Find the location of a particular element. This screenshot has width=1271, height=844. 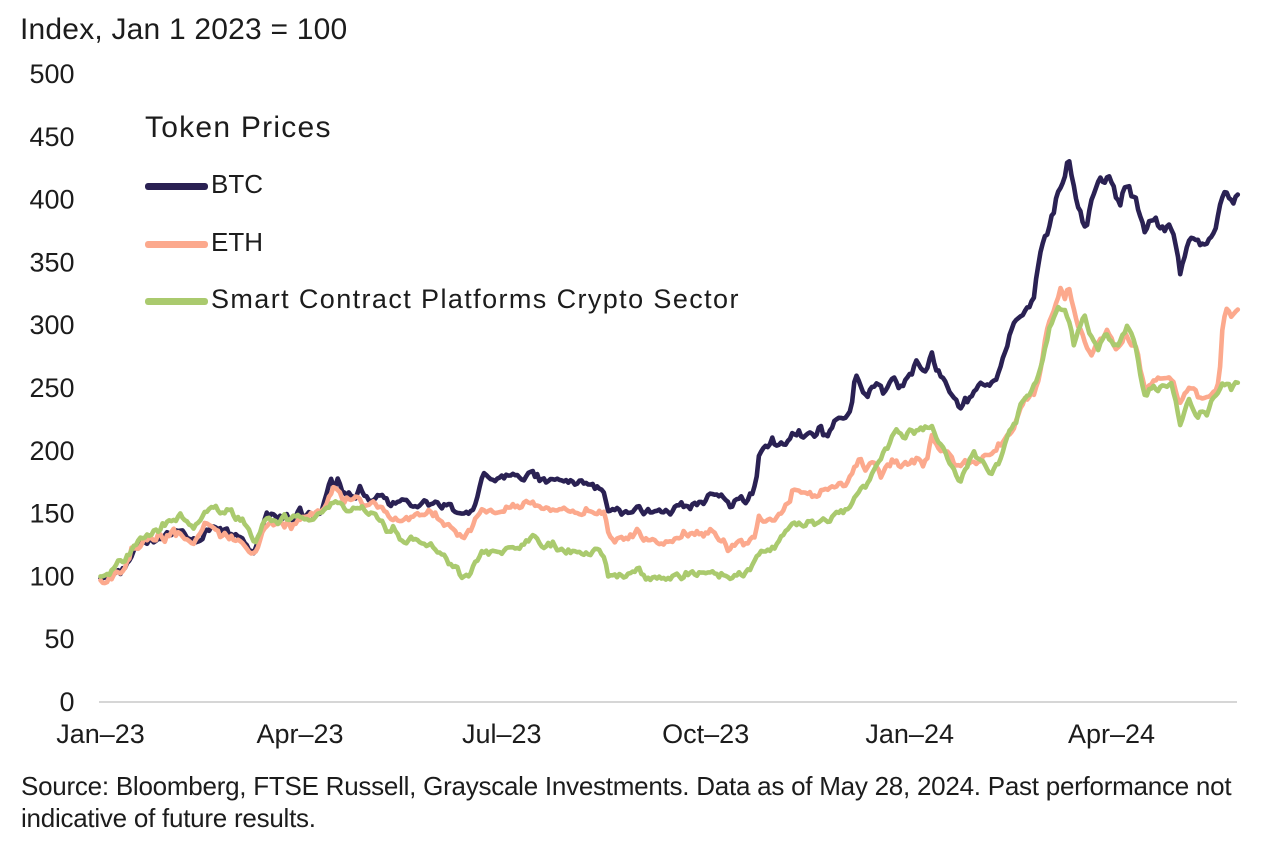

svg-text: Apr–24 is located at coordinates (1111, 734).